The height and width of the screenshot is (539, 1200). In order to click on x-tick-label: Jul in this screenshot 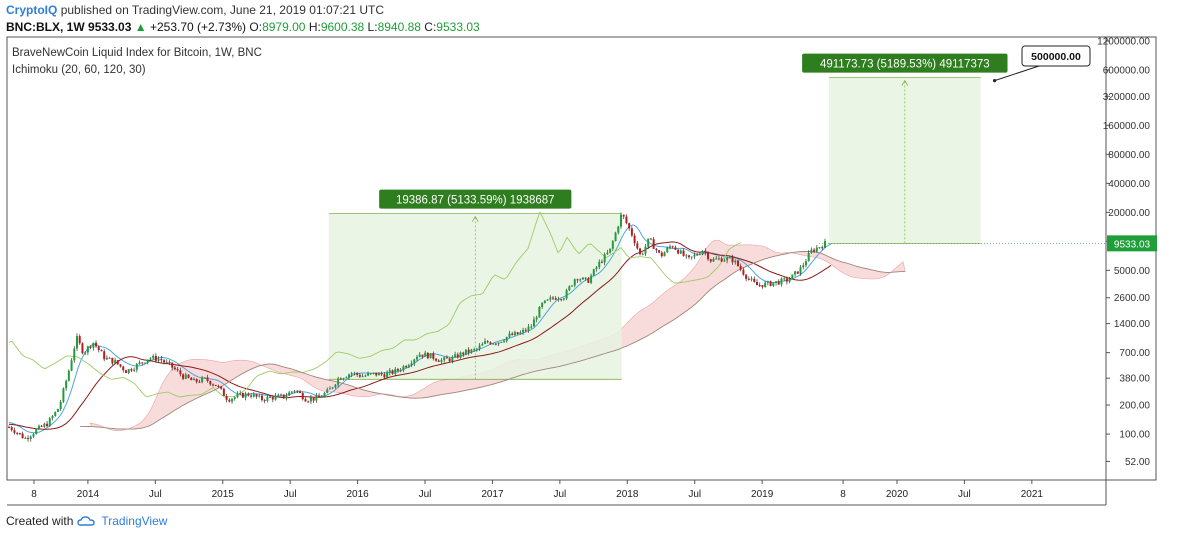, I will do `click(155, 494)`.